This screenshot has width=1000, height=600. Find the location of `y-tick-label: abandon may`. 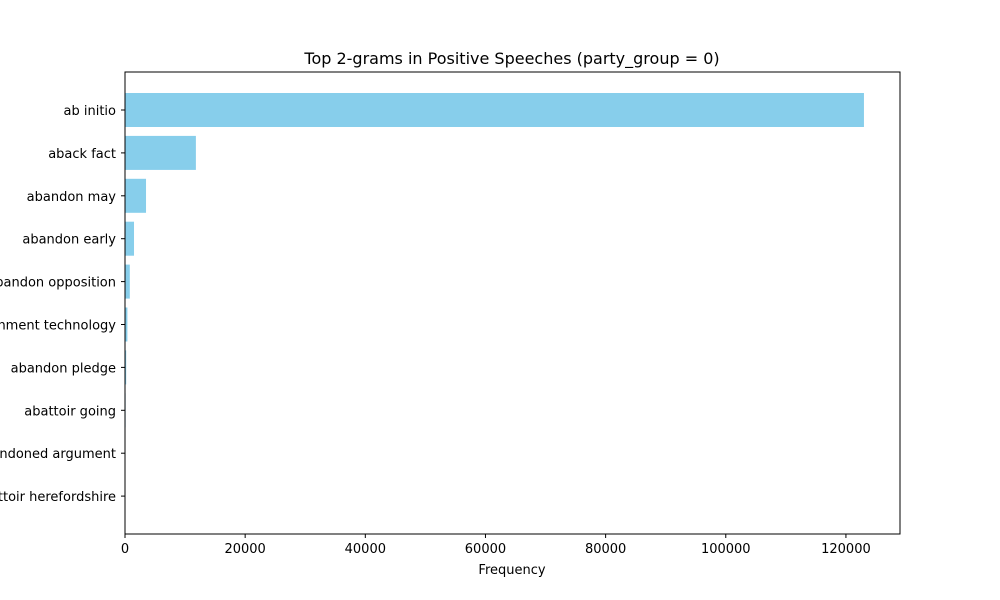

y-tick-label: abandon may is located at coordinates (72, 197).